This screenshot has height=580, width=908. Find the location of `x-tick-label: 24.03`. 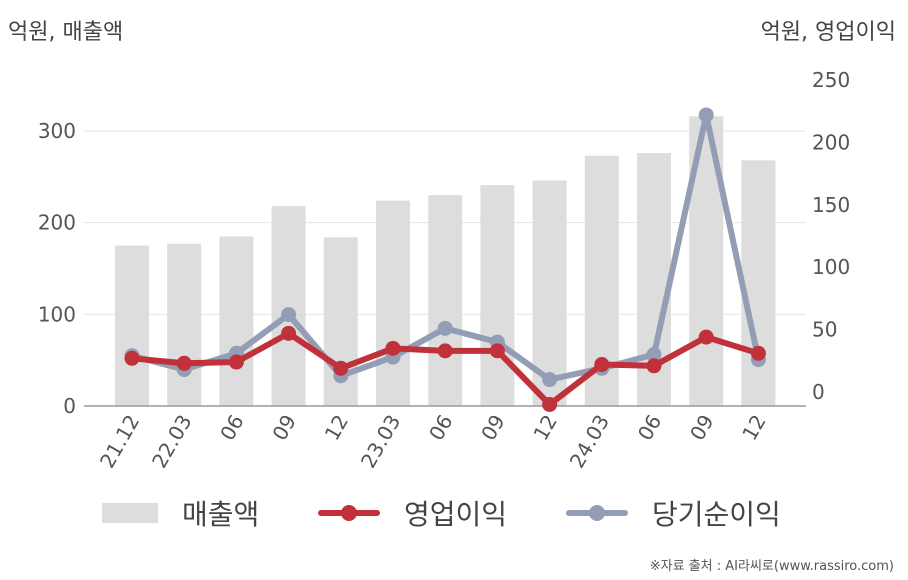

x-tick-label: 24.03 is located at coordinates (589, 442).